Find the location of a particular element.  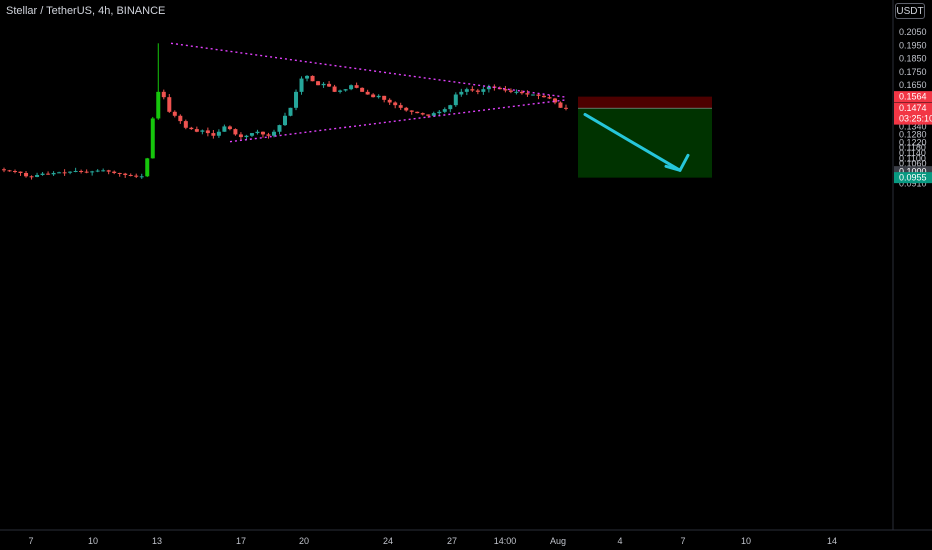

x-axis-tick-label: 20 is located at coordinates (304, 541).